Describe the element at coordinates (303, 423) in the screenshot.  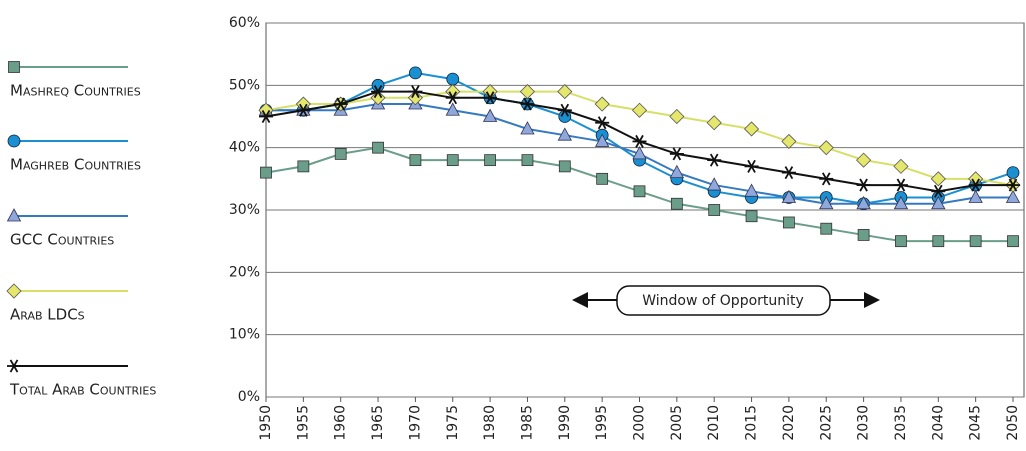
I see `x-tick-label: 1955` at that location.